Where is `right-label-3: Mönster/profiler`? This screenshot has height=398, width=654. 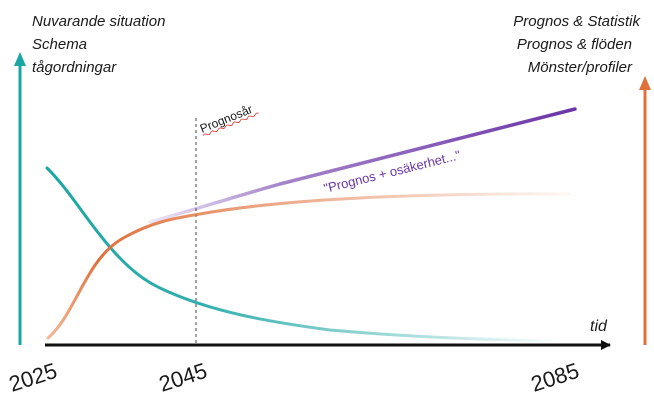
right-label-3: Mönster/profiler is located at coordinates (580, 67).